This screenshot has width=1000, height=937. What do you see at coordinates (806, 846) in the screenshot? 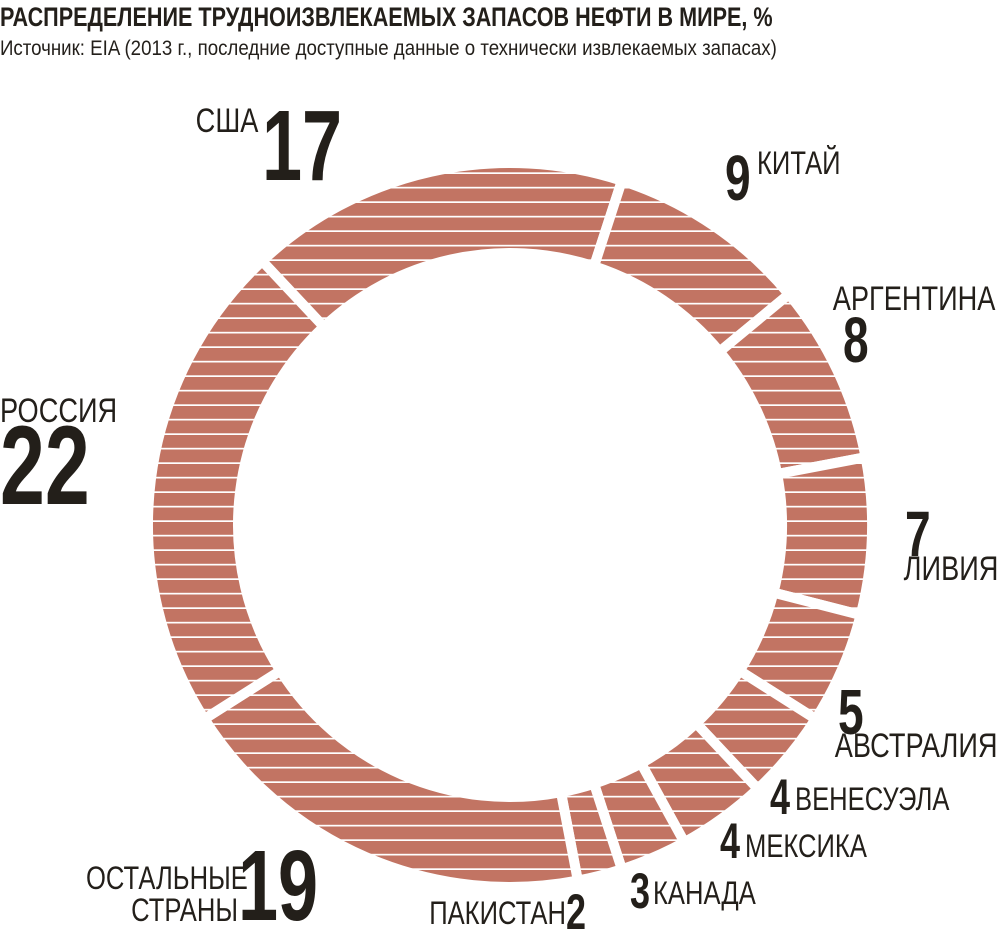
I see `segment-label: МЕКСИКА` at bounding box center [806, 846].